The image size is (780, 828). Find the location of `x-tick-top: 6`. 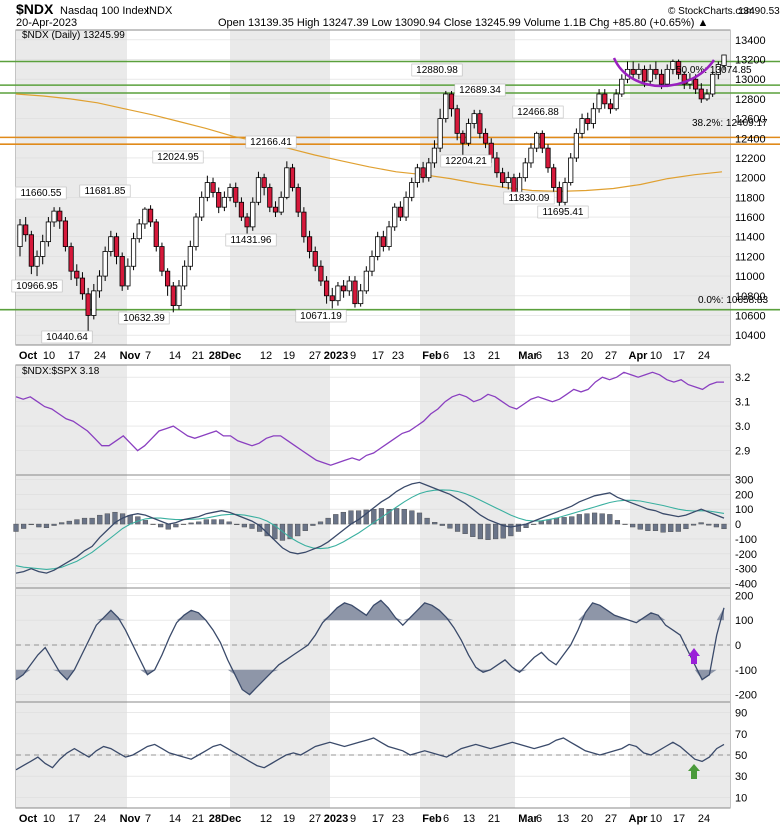

x-tick-top: 6 is located at coordinates (446, 356).